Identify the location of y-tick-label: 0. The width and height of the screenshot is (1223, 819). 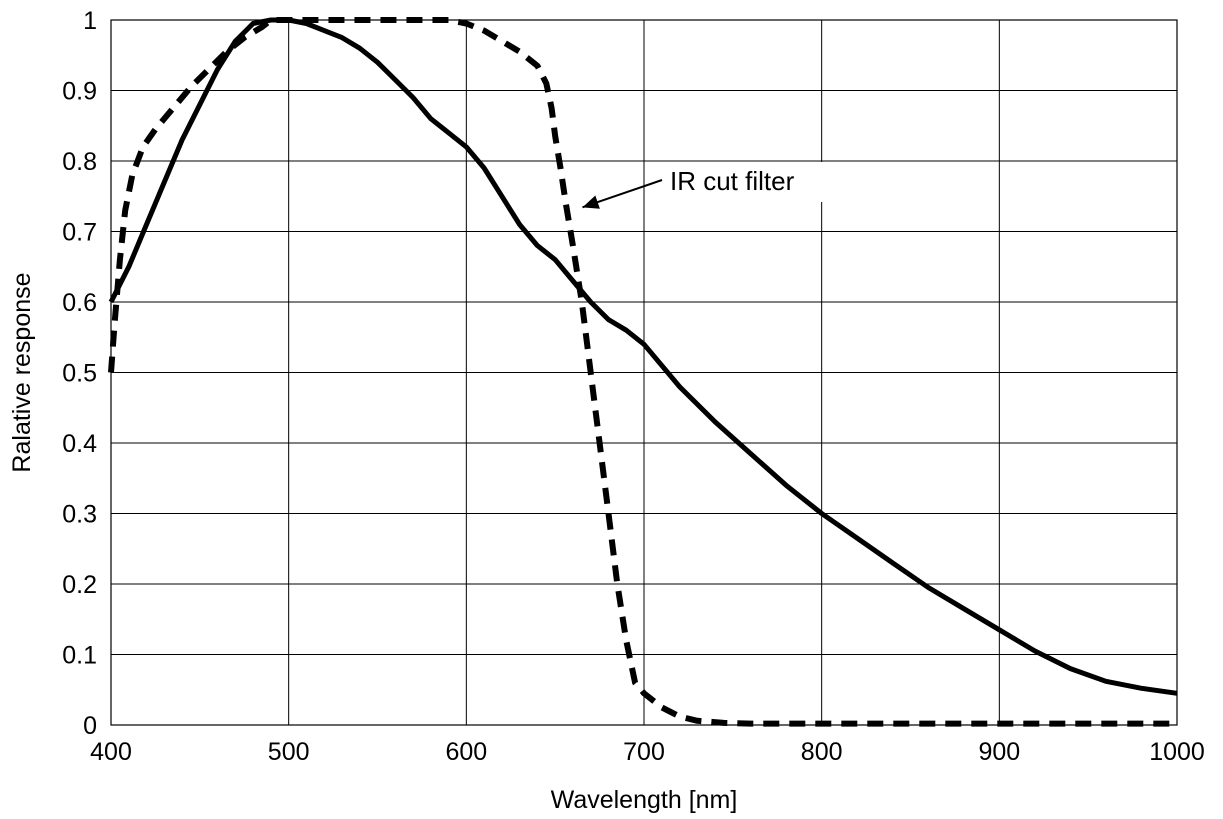
(90, 726).